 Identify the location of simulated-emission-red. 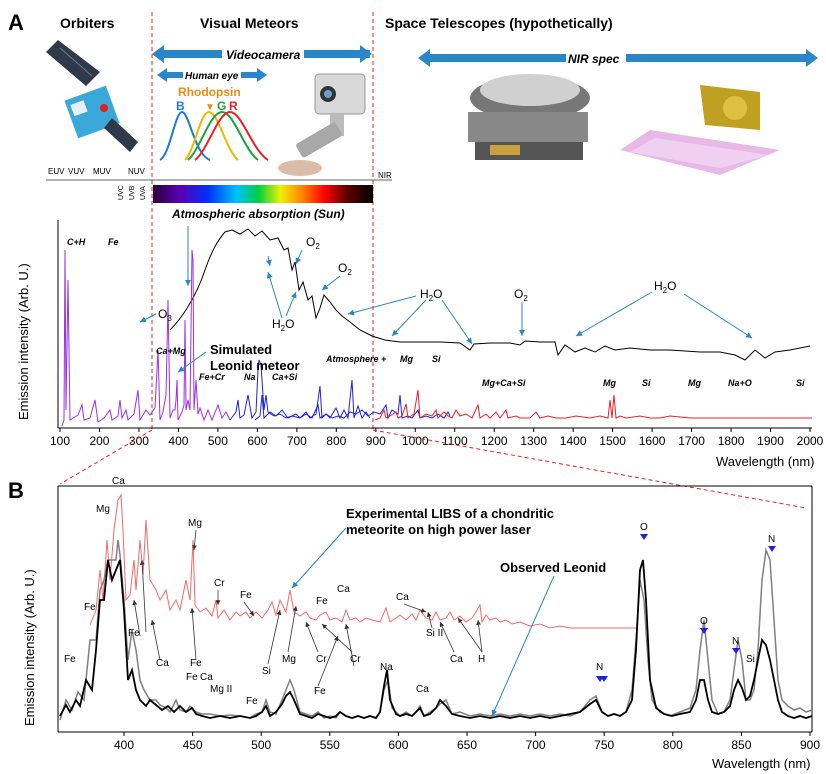
(593, 405).